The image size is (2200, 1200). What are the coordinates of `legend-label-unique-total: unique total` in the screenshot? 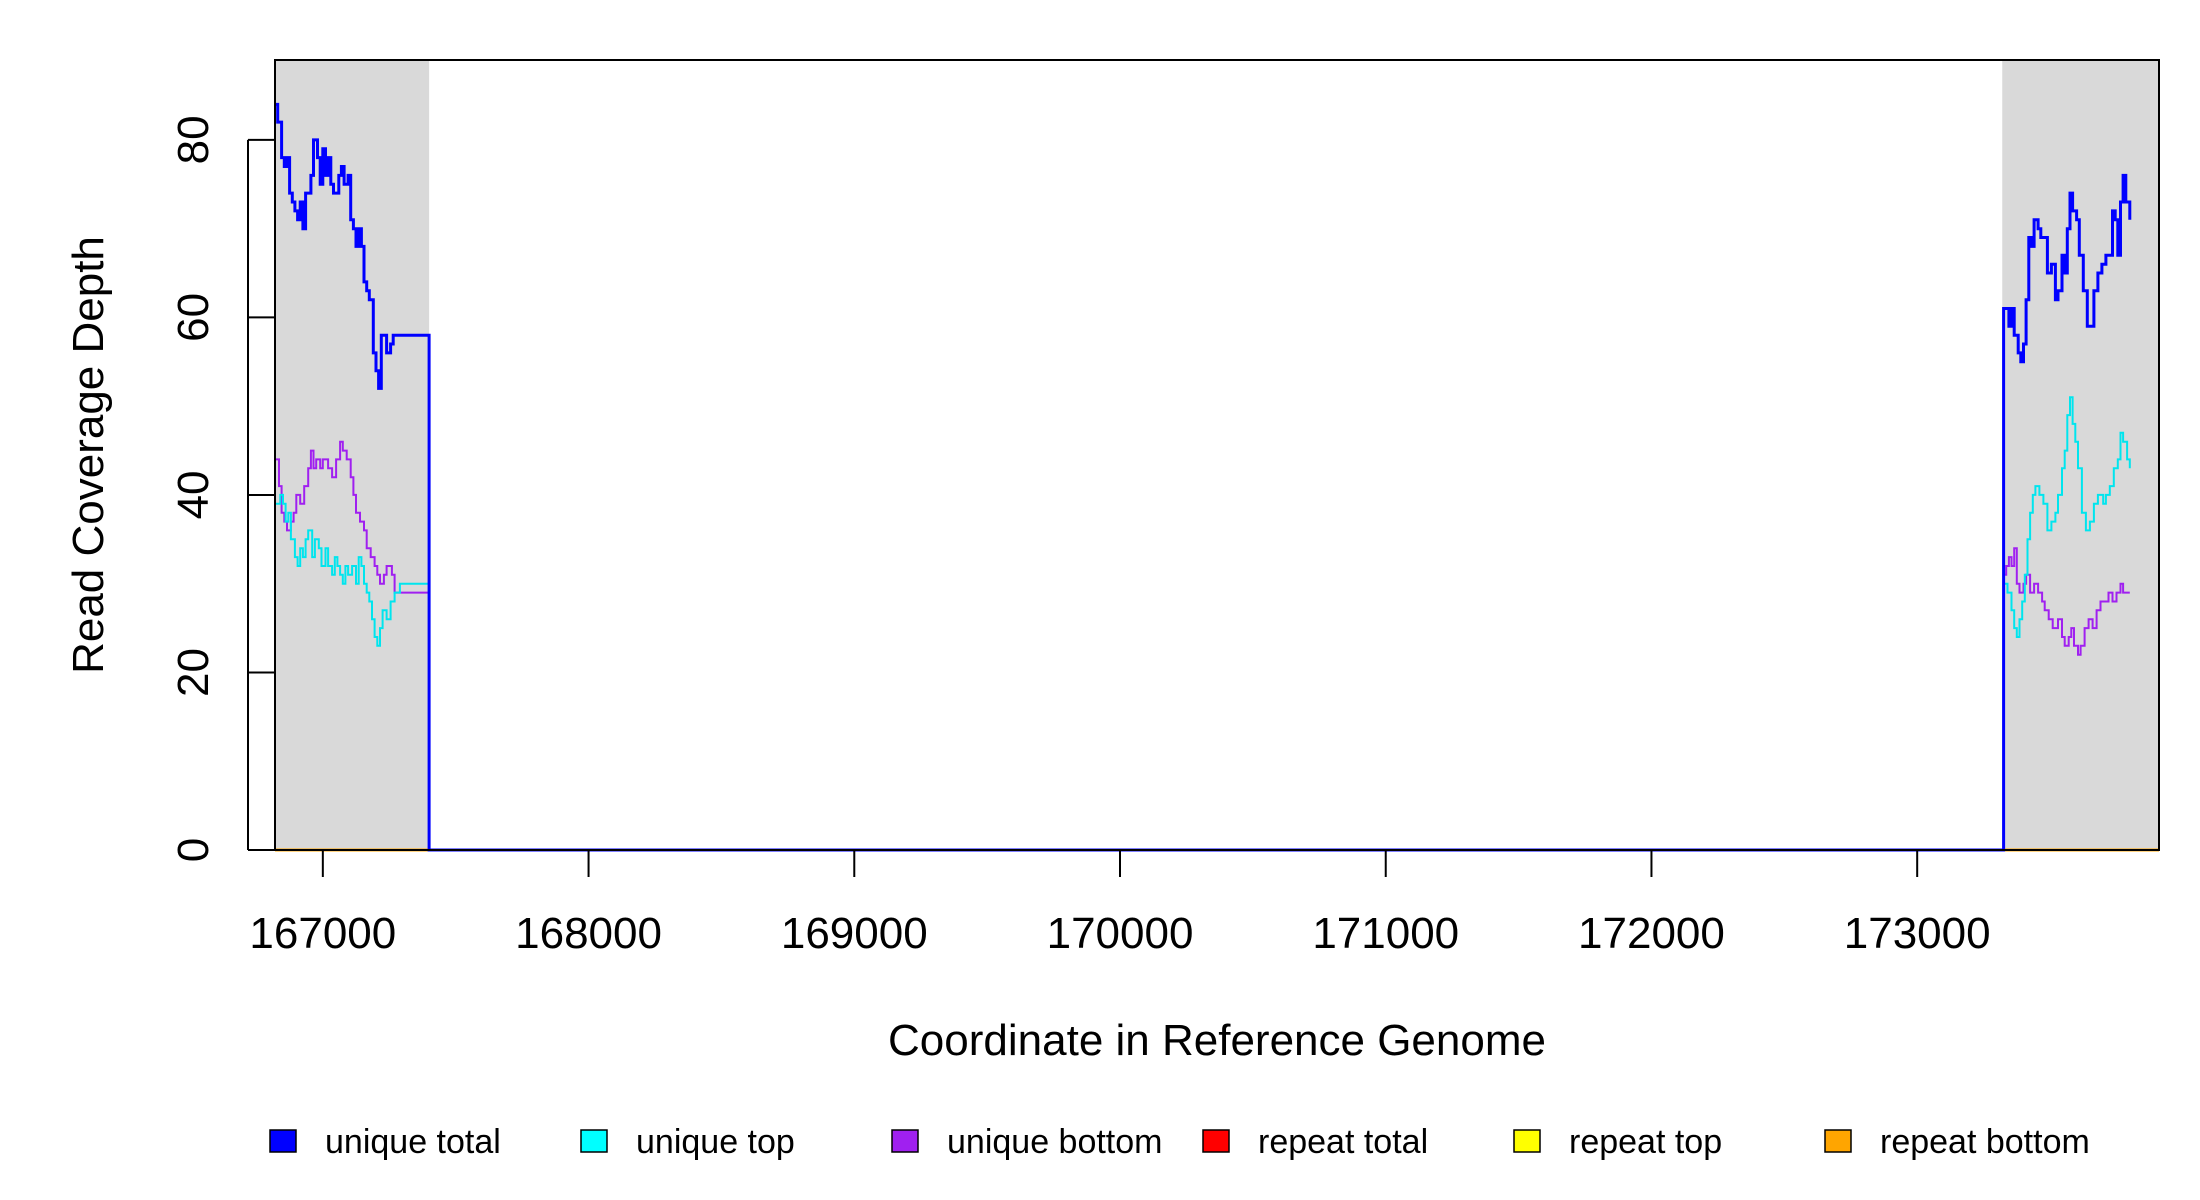 It's located at (413, 1142).